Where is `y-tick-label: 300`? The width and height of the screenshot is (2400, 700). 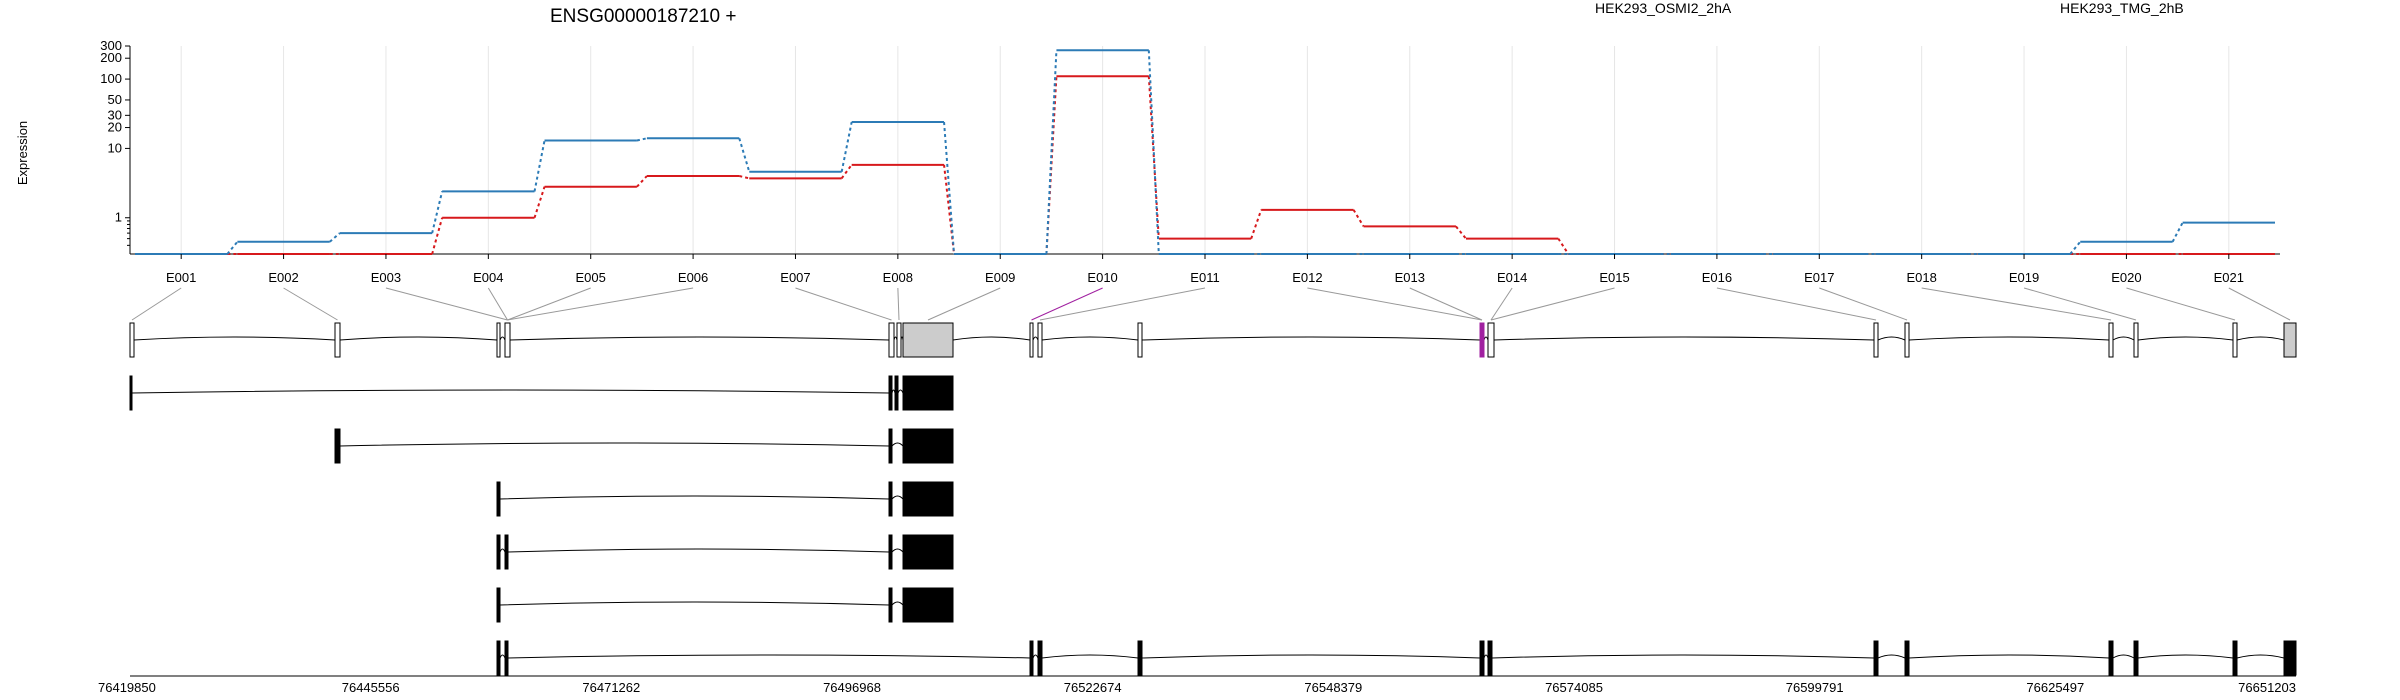
y-tick-label: 300 is located at coordinates (111, 45).